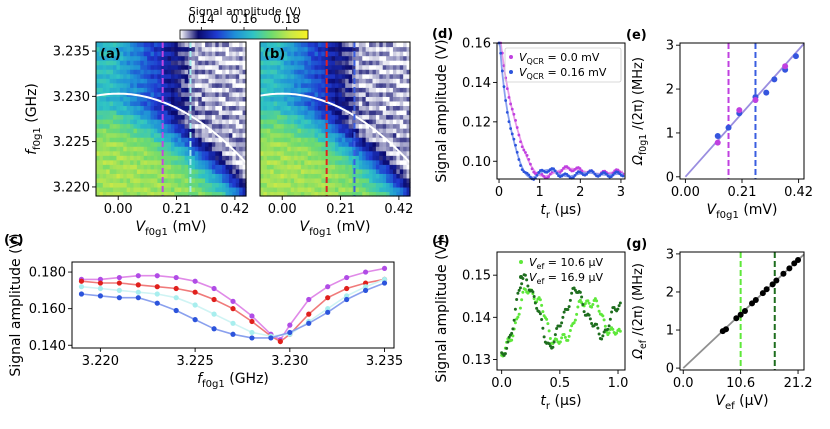 Image resolution: width=830 pixels, height=429 pixels. What do you see at coordinates (533, 262) in the screenshot?
I see `legend-label-main: V` at bounding box center [533, 262].